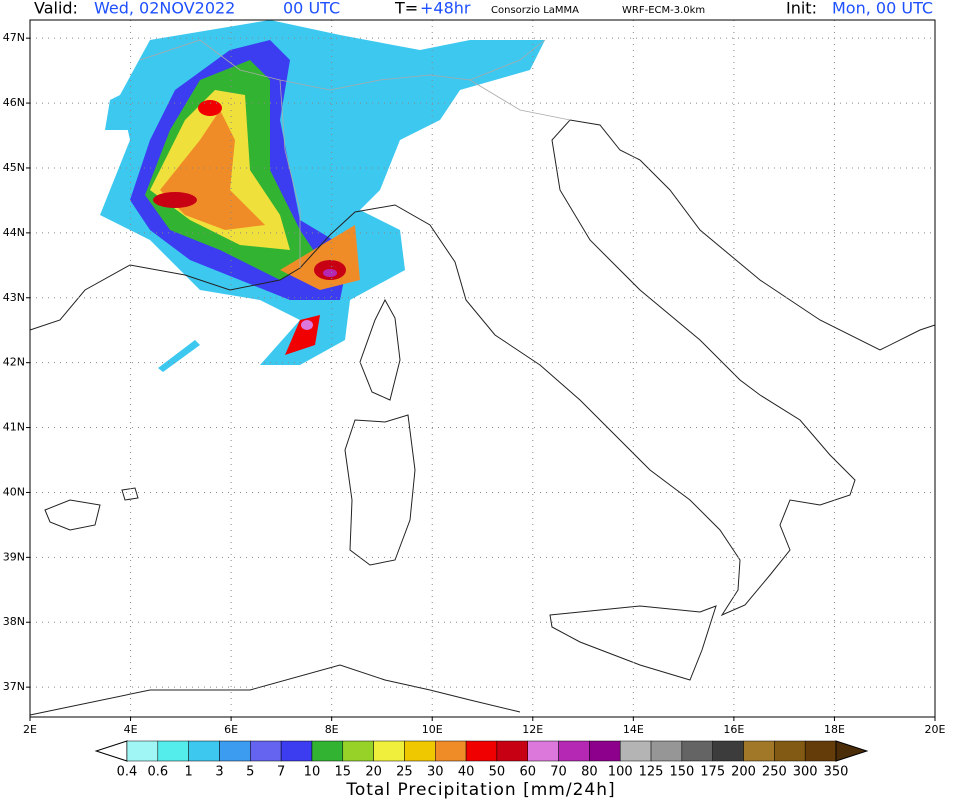 This screenshot has width=963, height=800. What do you see at coordinates (14, 556) in the screenshot?
I see `lat-tick-label: 39N` at bounding box center [14, 556].